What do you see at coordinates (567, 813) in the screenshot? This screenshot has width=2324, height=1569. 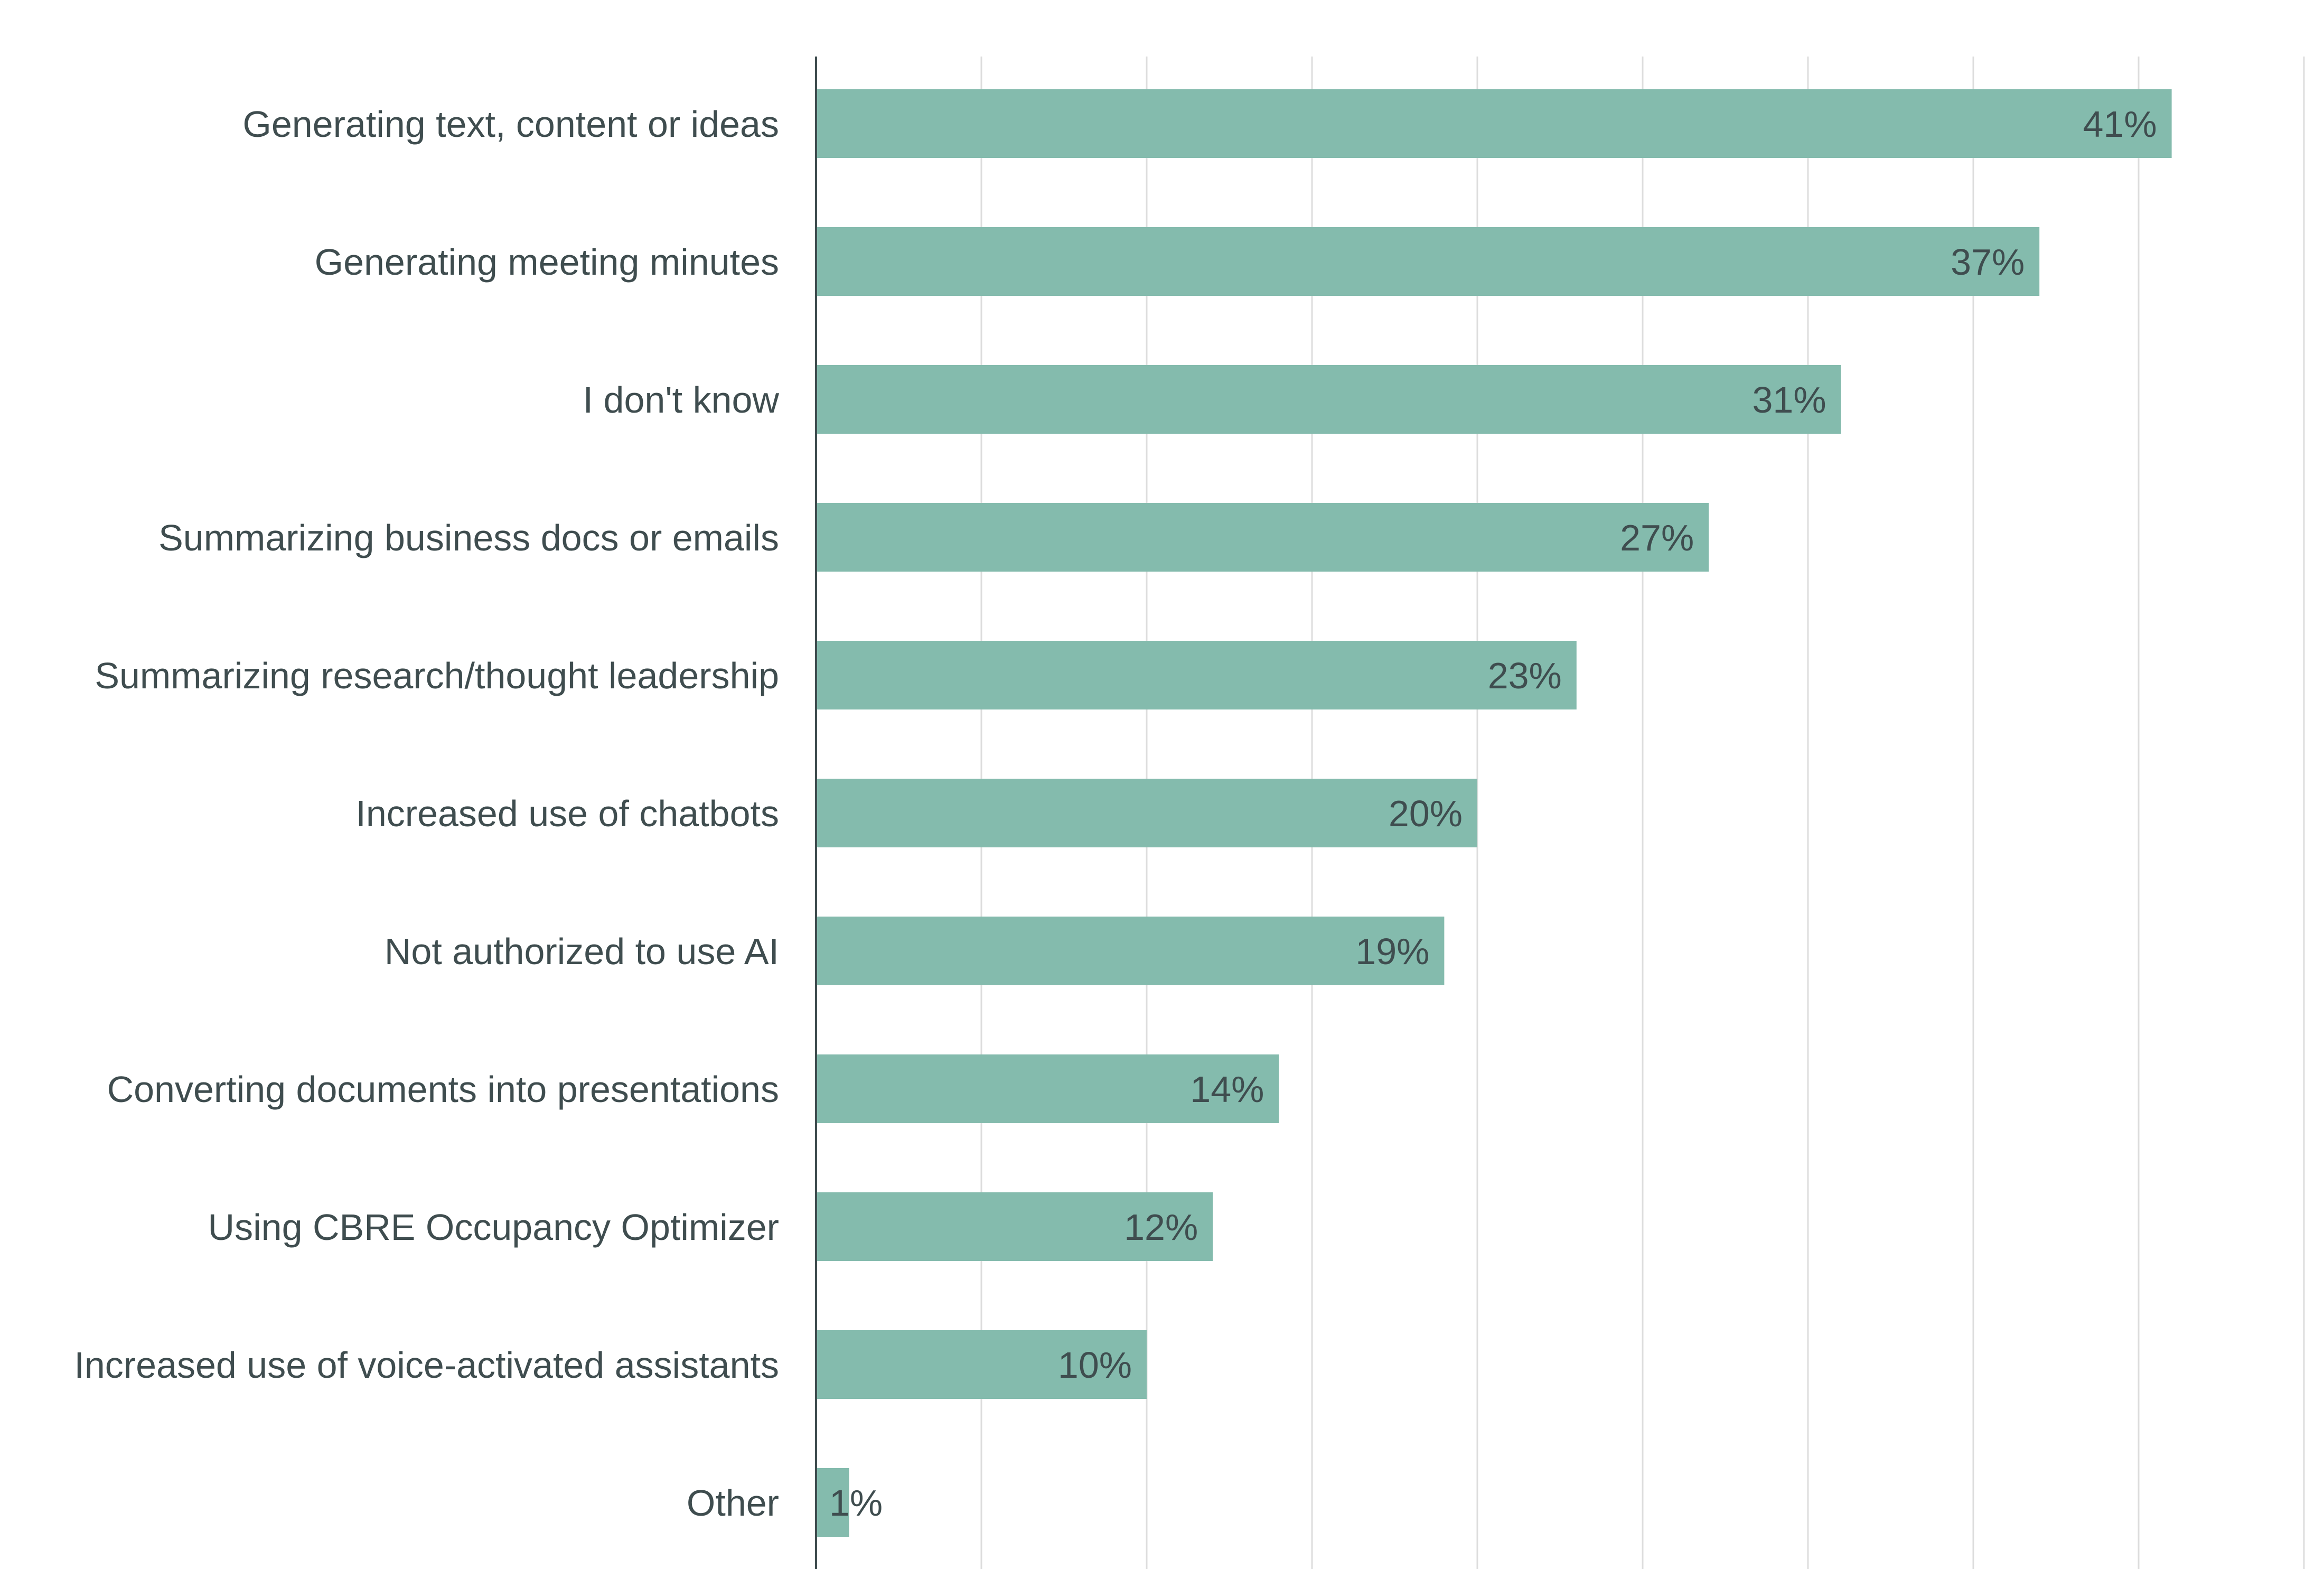 I see `category-label: Increased use of chatbots` at bounding box center [567, 813].